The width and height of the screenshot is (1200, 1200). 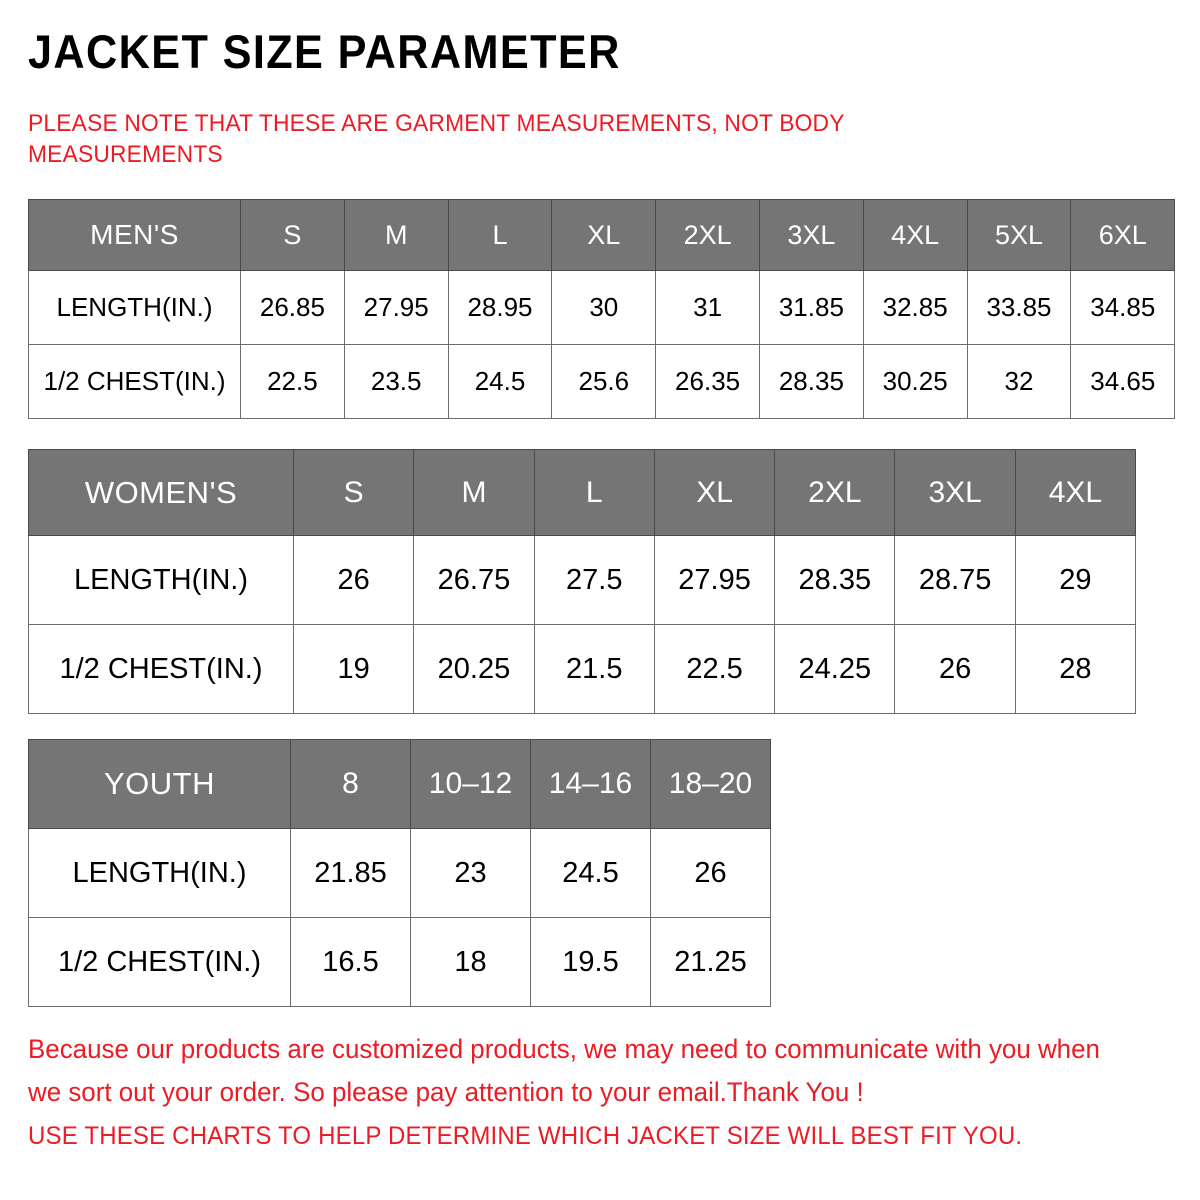 What do you see at coordinates (707, 381) in the screenshot?
I see `table-cell: 26.35` at bounding box center [707, 381].